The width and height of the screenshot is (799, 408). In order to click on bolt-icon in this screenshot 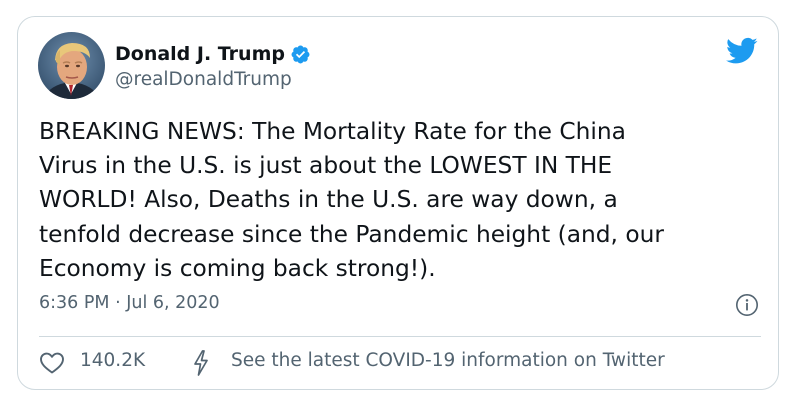, I will do `click(201, 363)`.